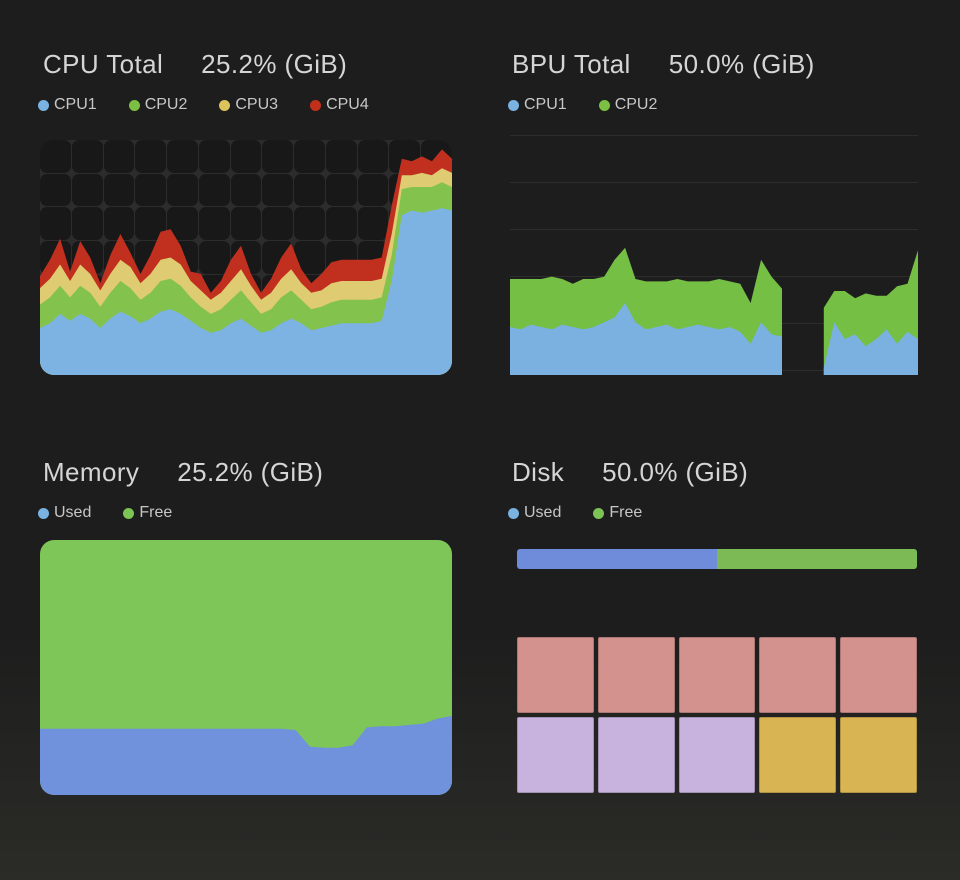  I want to click on memory-title-text: Memory, so click(91, 472).